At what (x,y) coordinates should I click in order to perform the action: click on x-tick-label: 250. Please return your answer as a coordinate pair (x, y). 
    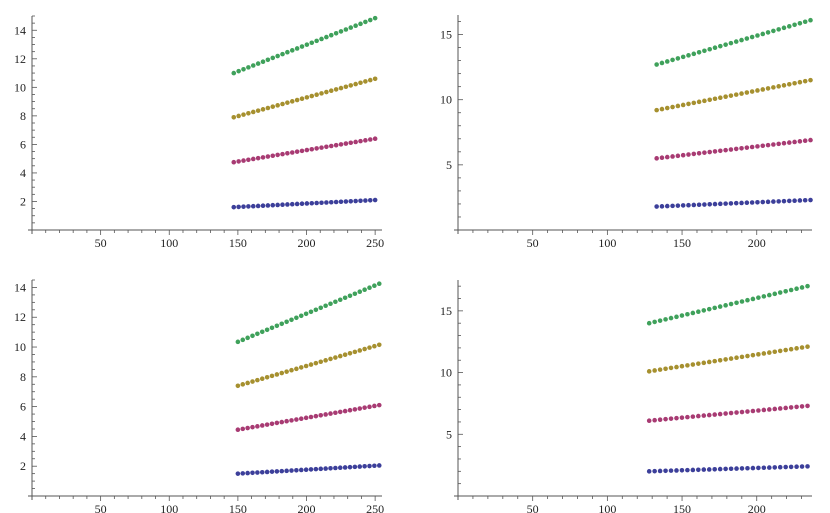
    Looking at the image, I should click on (375, 507).